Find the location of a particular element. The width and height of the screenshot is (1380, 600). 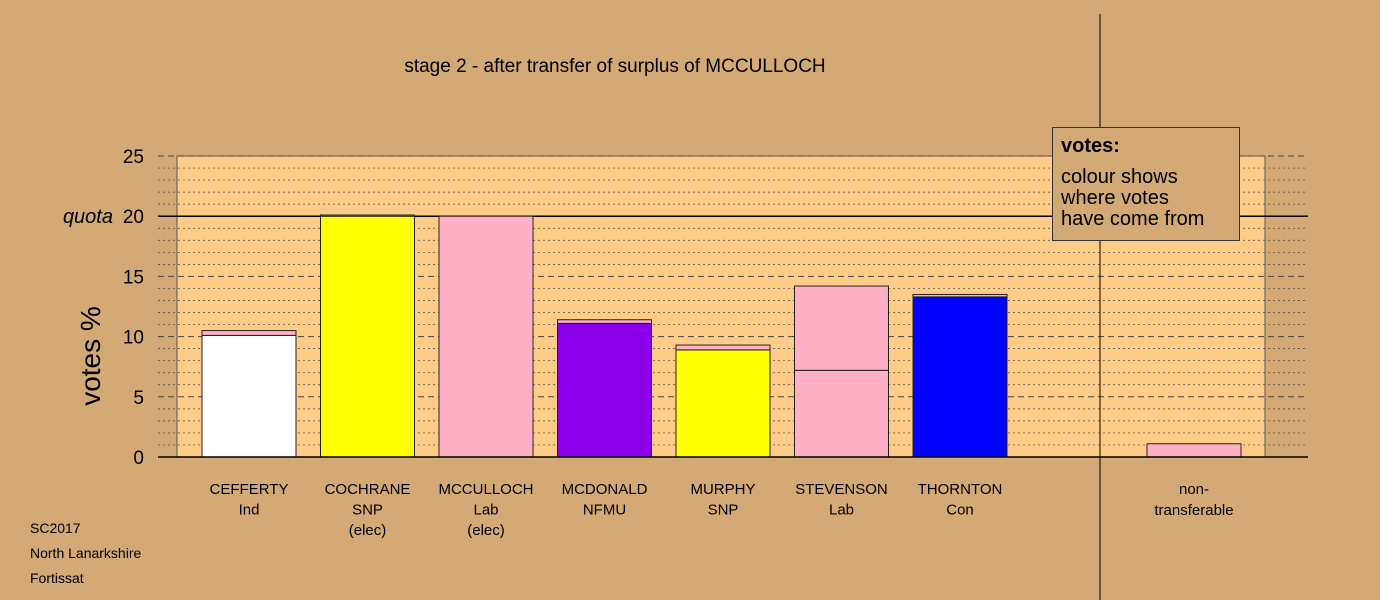

candidate-name: MURPHY is located at coordinates (722, 489).